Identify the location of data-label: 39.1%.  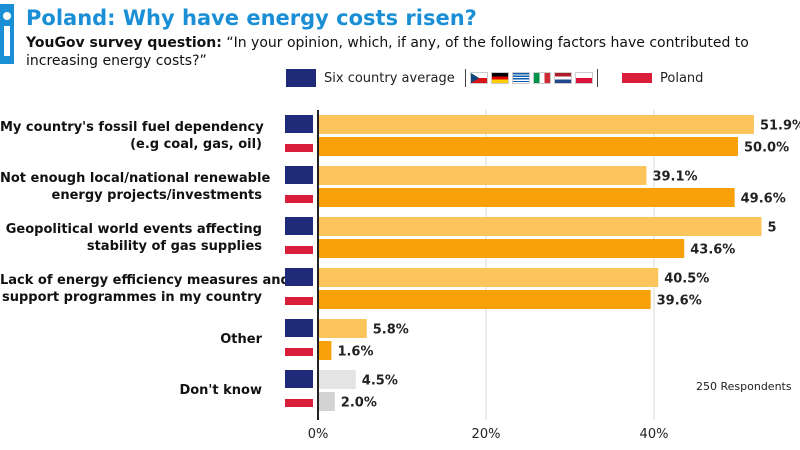
(674, 177).